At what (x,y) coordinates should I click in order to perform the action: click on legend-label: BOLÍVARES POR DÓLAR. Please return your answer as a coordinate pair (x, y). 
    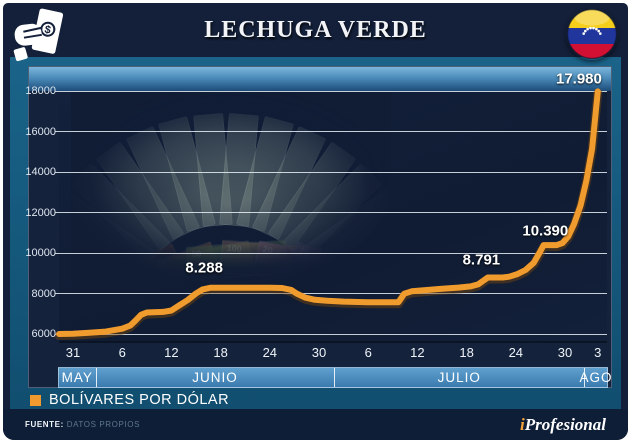
    Looking at the image, I should click on (139, 400).